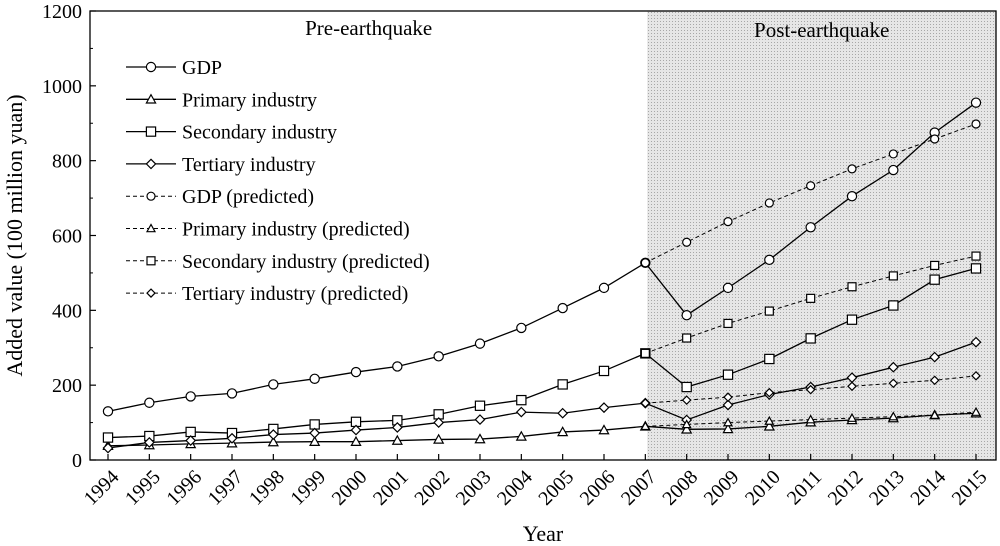 The image size is (1000, 546). What do you see at coordinates (67, 162) in the screenshot?
I see `y-tick-label: 800` at bounding box center [67, 162].